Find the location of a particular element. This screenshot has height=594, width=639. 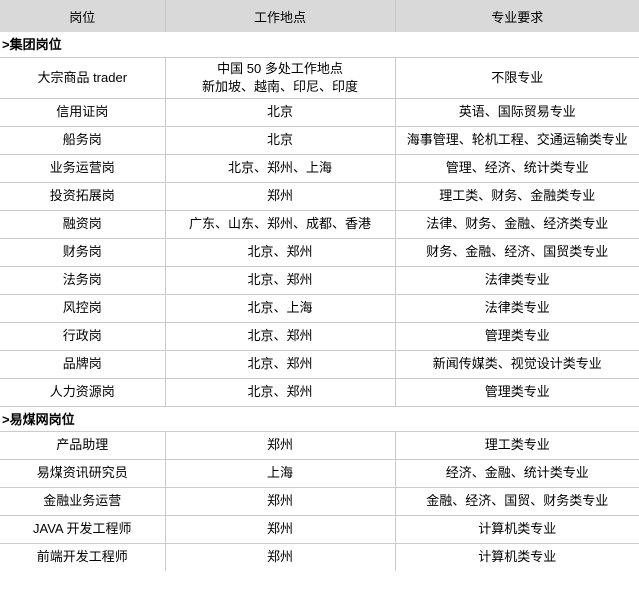

table-row: 前端开发工程师 郑州 计算机类专业 is located at coordinates (319, 557).